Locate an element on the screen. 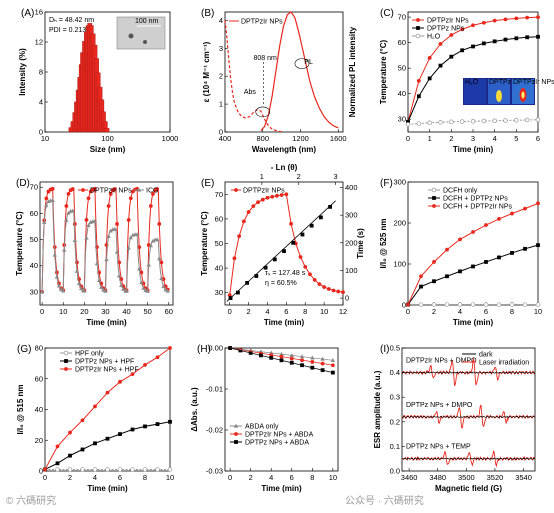 This screenshot has width=554, height=513. y-tick-label: 100 is located at coordinates (399, 264).